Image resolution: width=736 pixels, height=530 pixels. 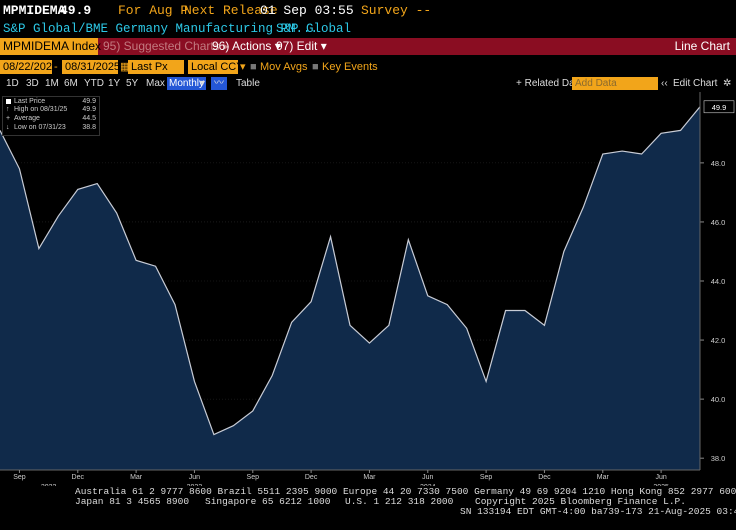 I want to click on gear-icon: ✲, so click(x=727, y=83).